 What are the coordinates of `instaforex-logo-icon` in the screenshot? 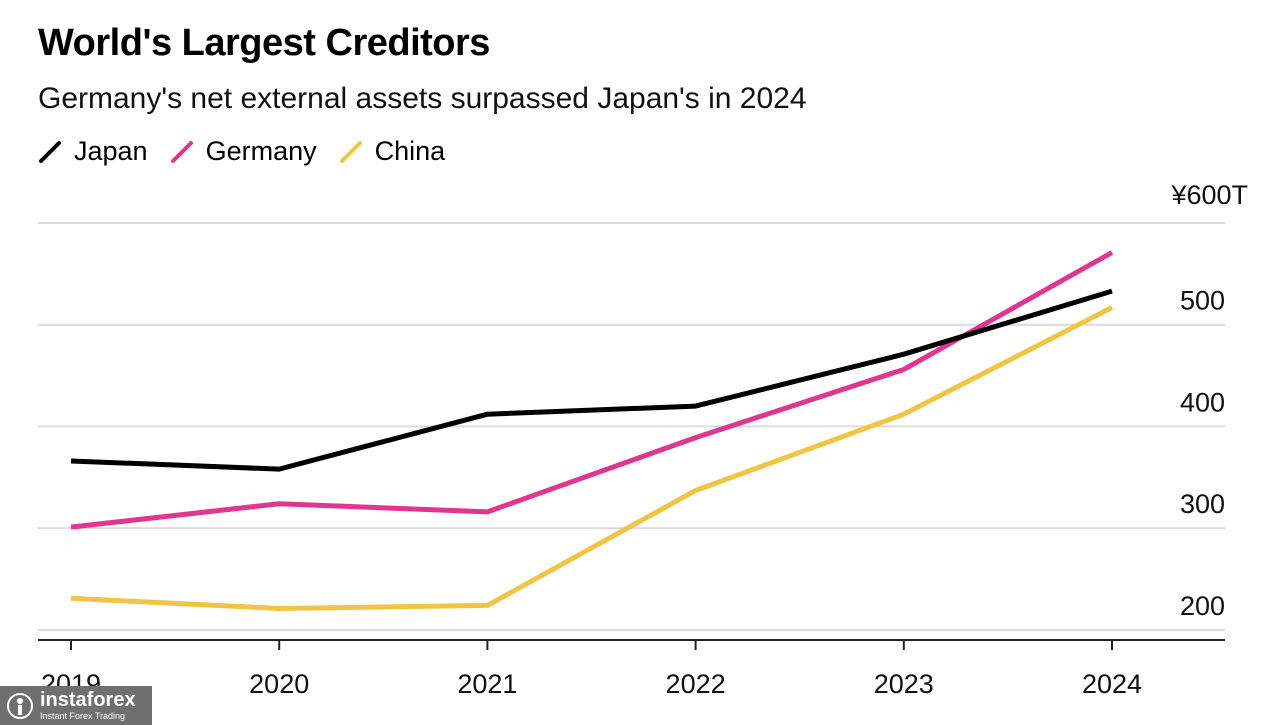 It's located at (20, 705).